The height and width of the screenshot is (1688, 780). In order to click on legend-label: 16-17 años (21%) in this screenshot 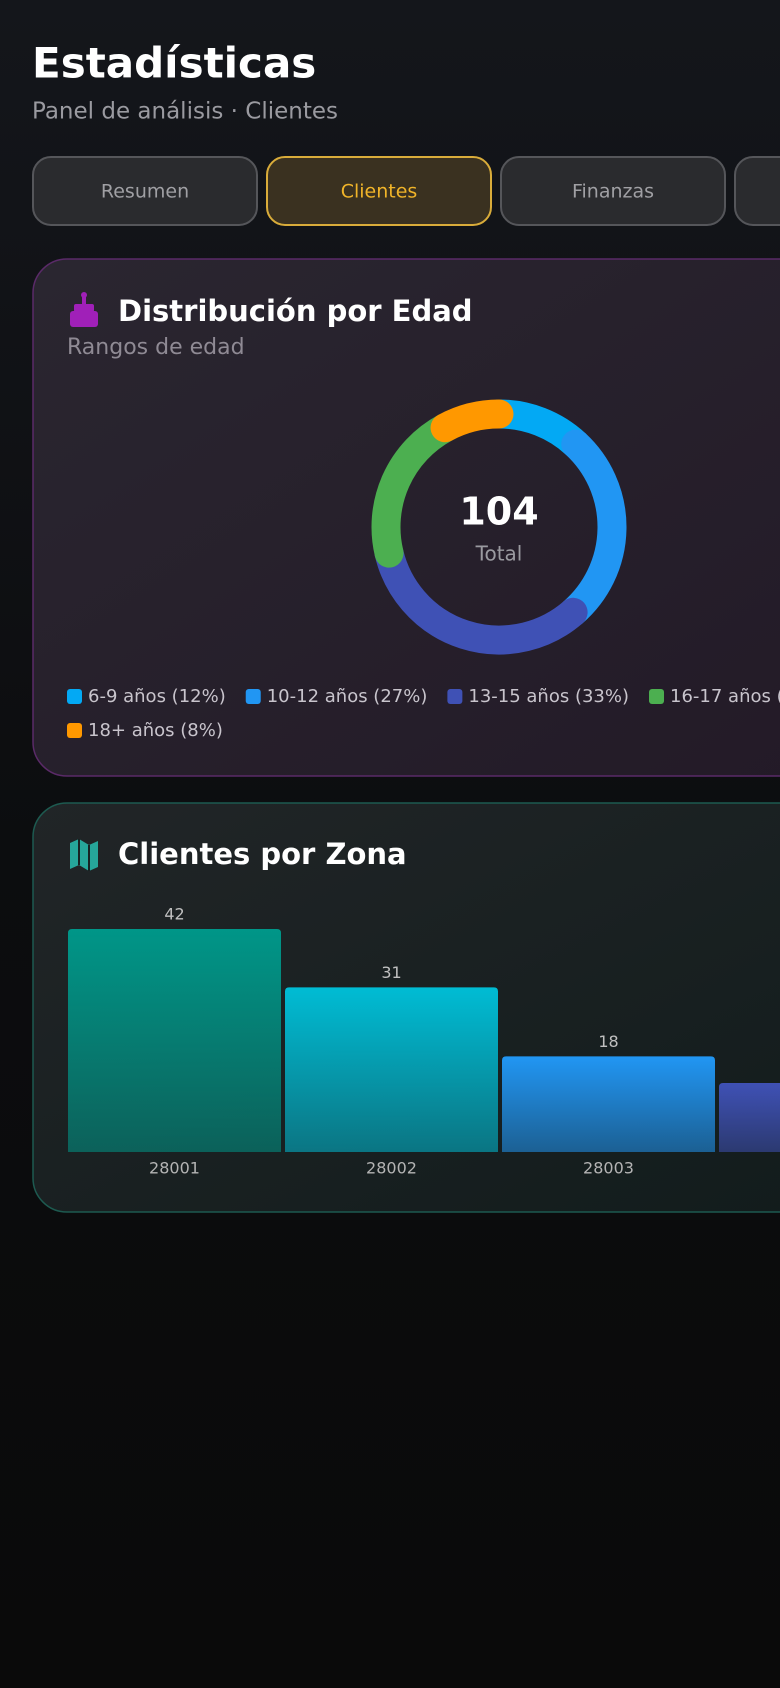, I will do `click(725, 696)`.